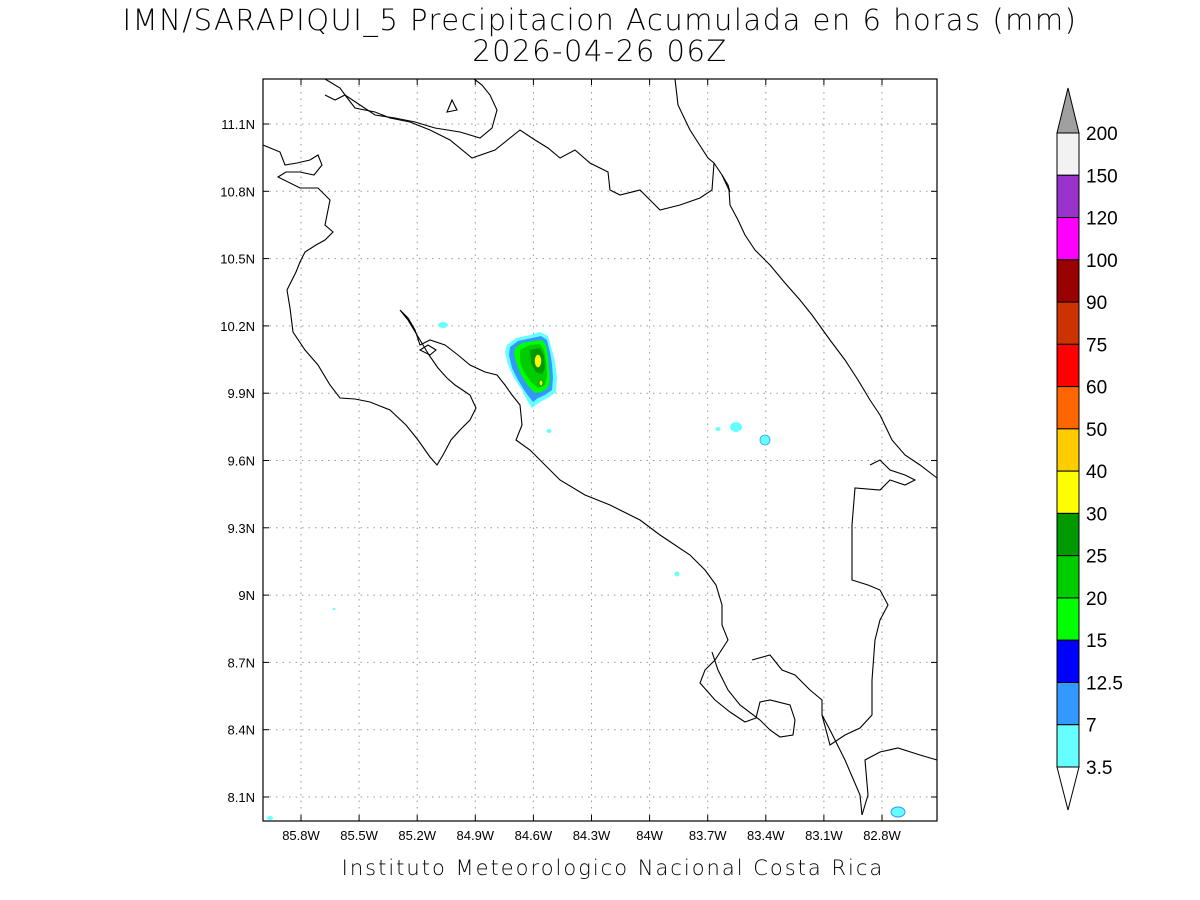 This screenshot has width=1200, height=900. I want to click on golfo-dulce-coast, so click(807, 735).